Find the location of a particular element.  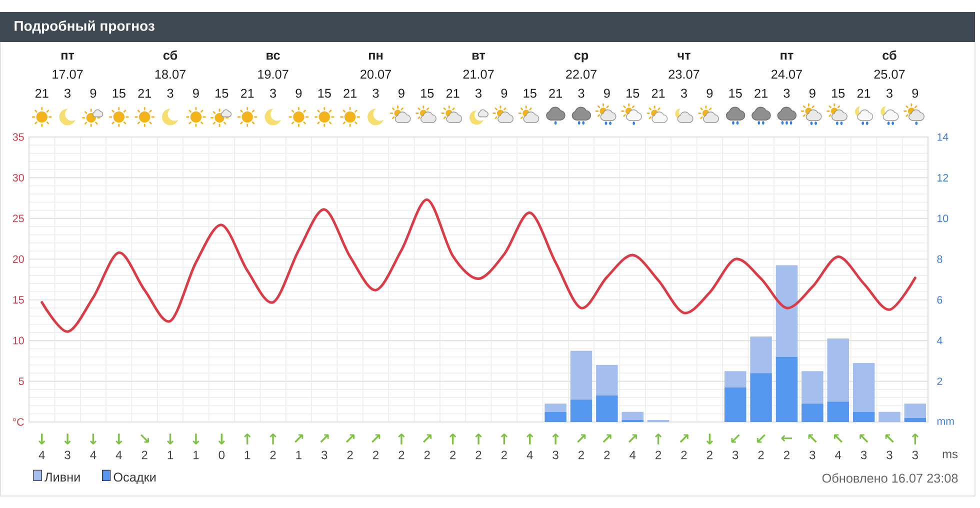

y2-tick-label: 10 is located at coordinates (943, 218).